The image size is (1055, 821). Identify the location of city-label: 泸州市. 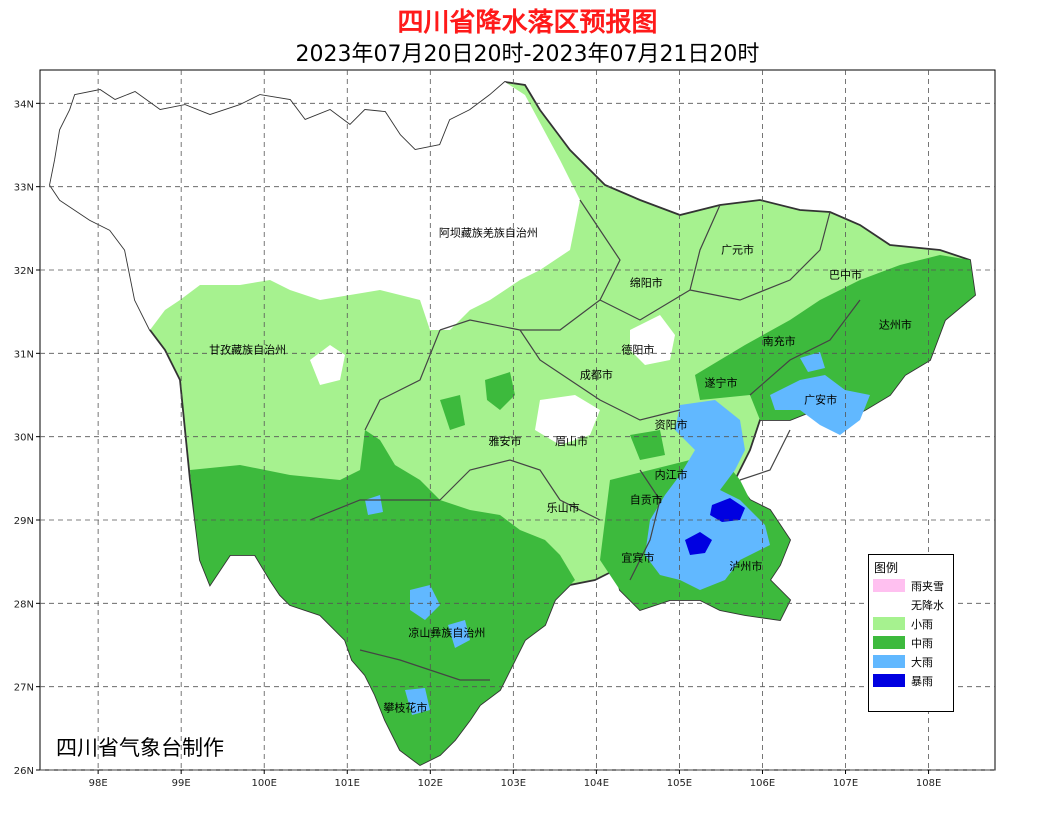
(745, 566).